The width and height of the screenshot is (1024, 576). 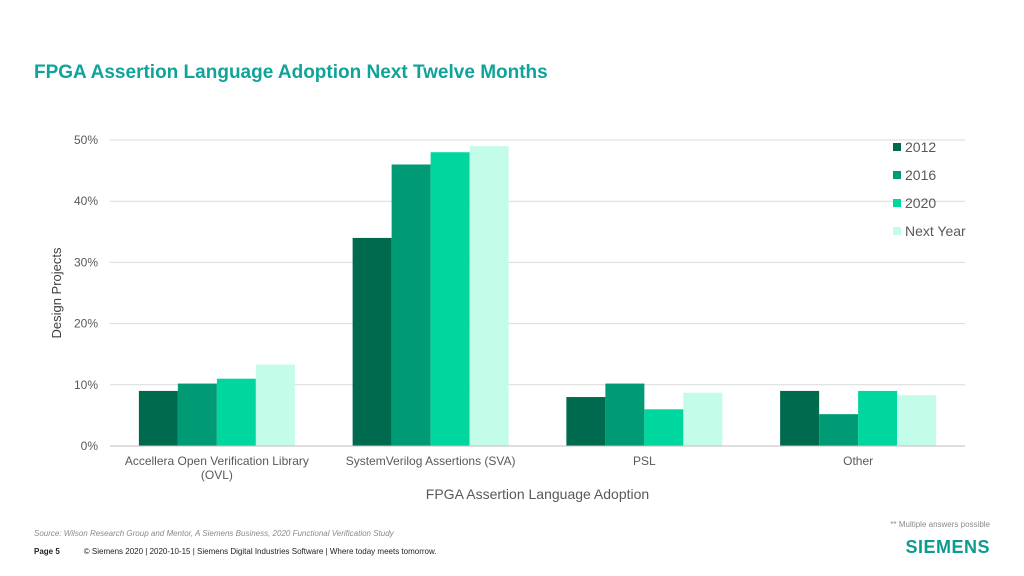 I want to click on x-tick-label: PSL, so click(x=644, y=461).